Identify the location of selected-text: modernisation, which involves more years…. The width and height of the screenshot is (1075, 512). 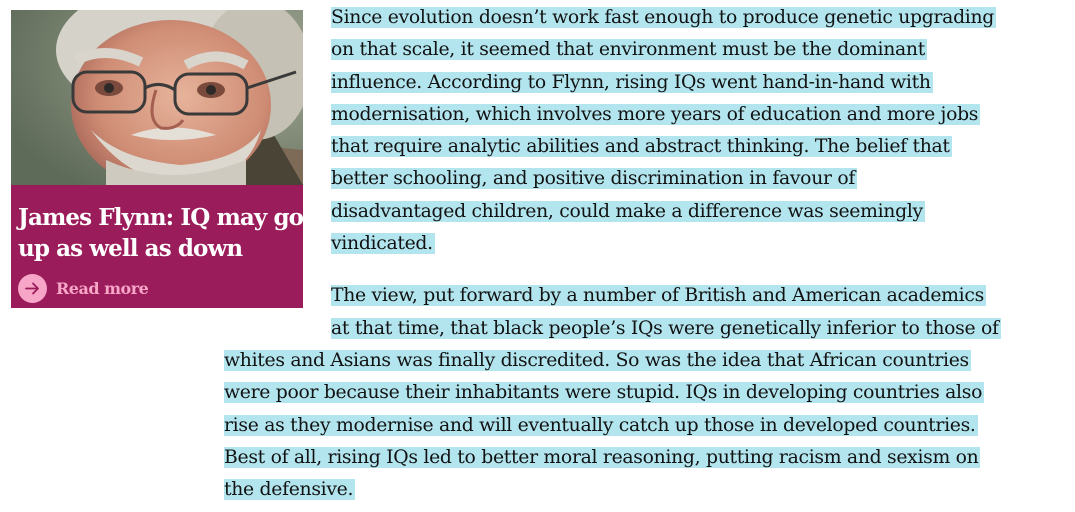
(656, 114).